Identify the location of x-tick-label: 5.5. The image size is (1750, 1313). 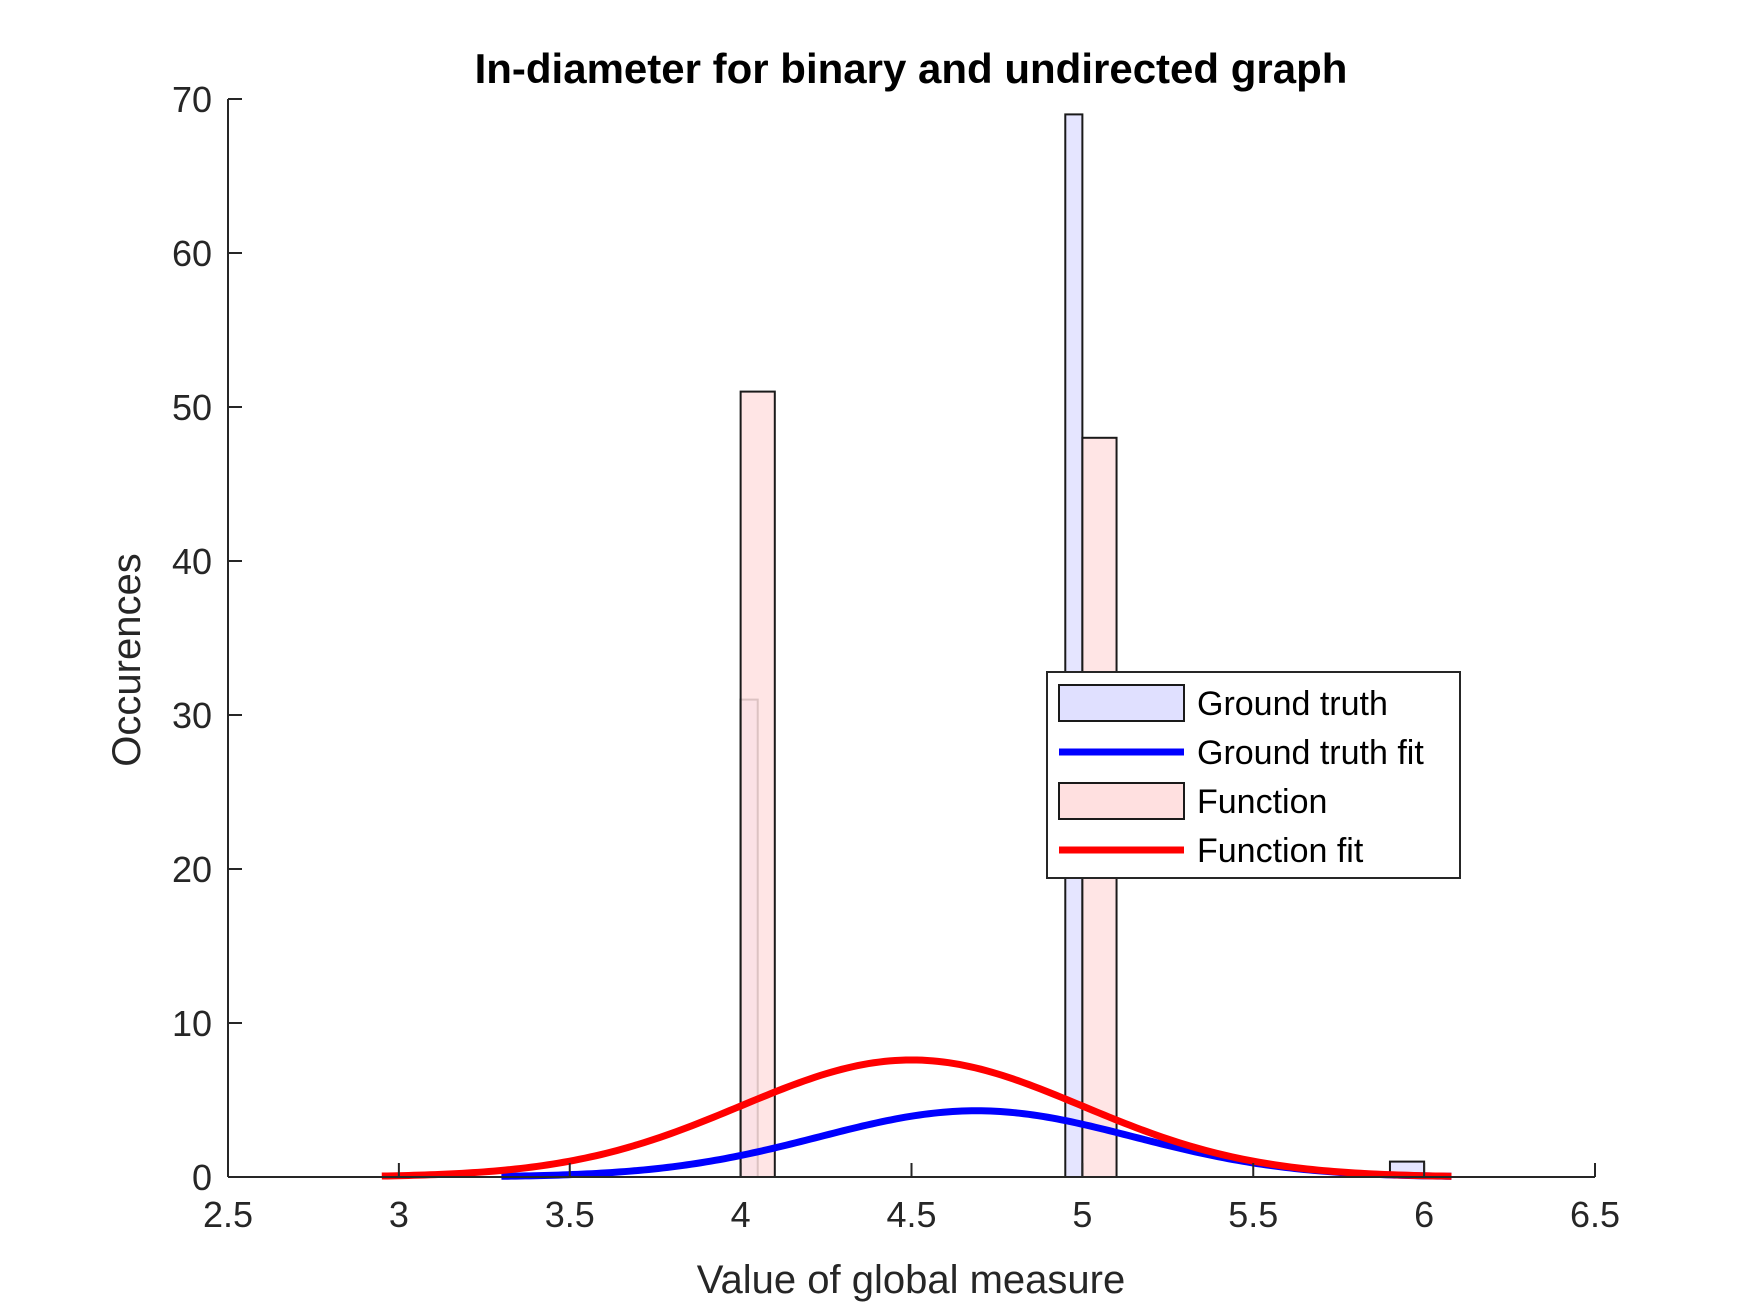
(1253, 1214).